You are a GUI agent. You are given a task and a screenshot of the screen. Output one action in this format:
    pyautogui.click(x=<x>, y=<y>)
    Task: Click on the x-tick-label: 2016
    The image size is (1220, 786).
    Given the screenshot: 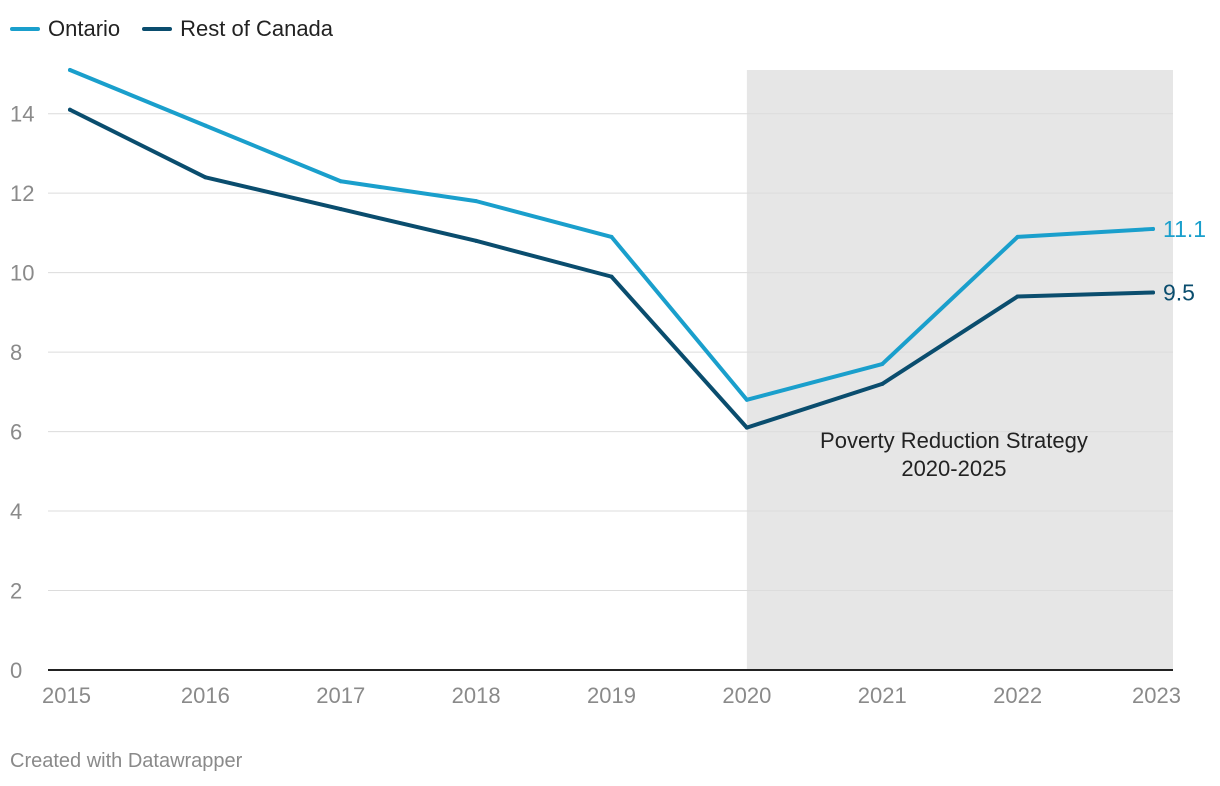 What is the action you would take?
    pyautogui.click(x=205, y=695)
    